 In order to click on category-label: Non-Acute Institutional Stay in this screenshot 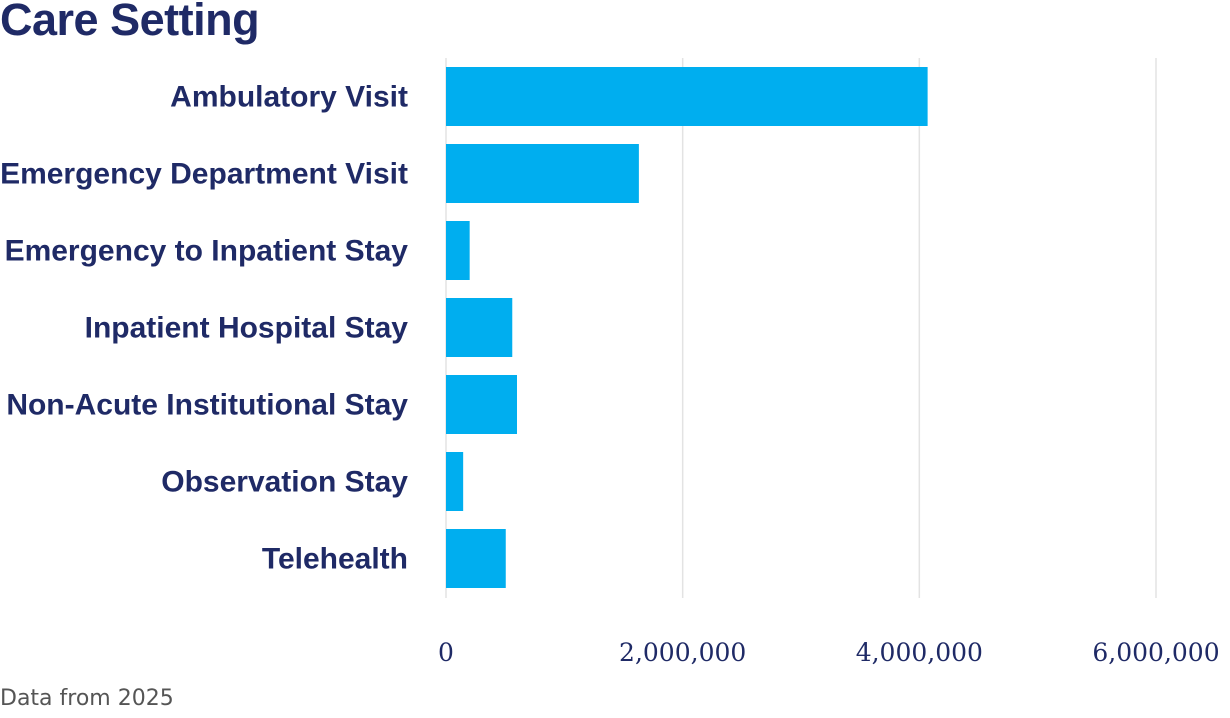, I will do `click(207, 405)`.